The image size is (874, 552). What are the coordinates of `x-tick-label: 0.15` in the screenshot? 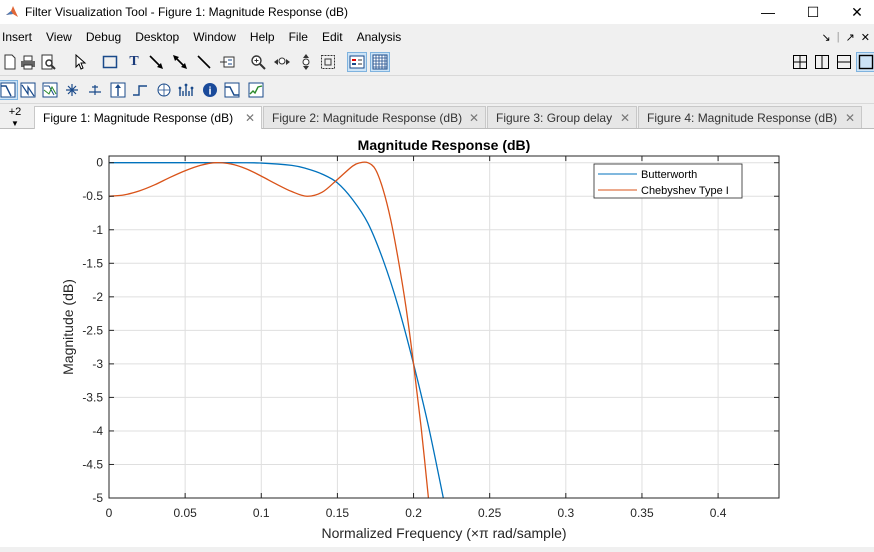 It's located at (338, 513).